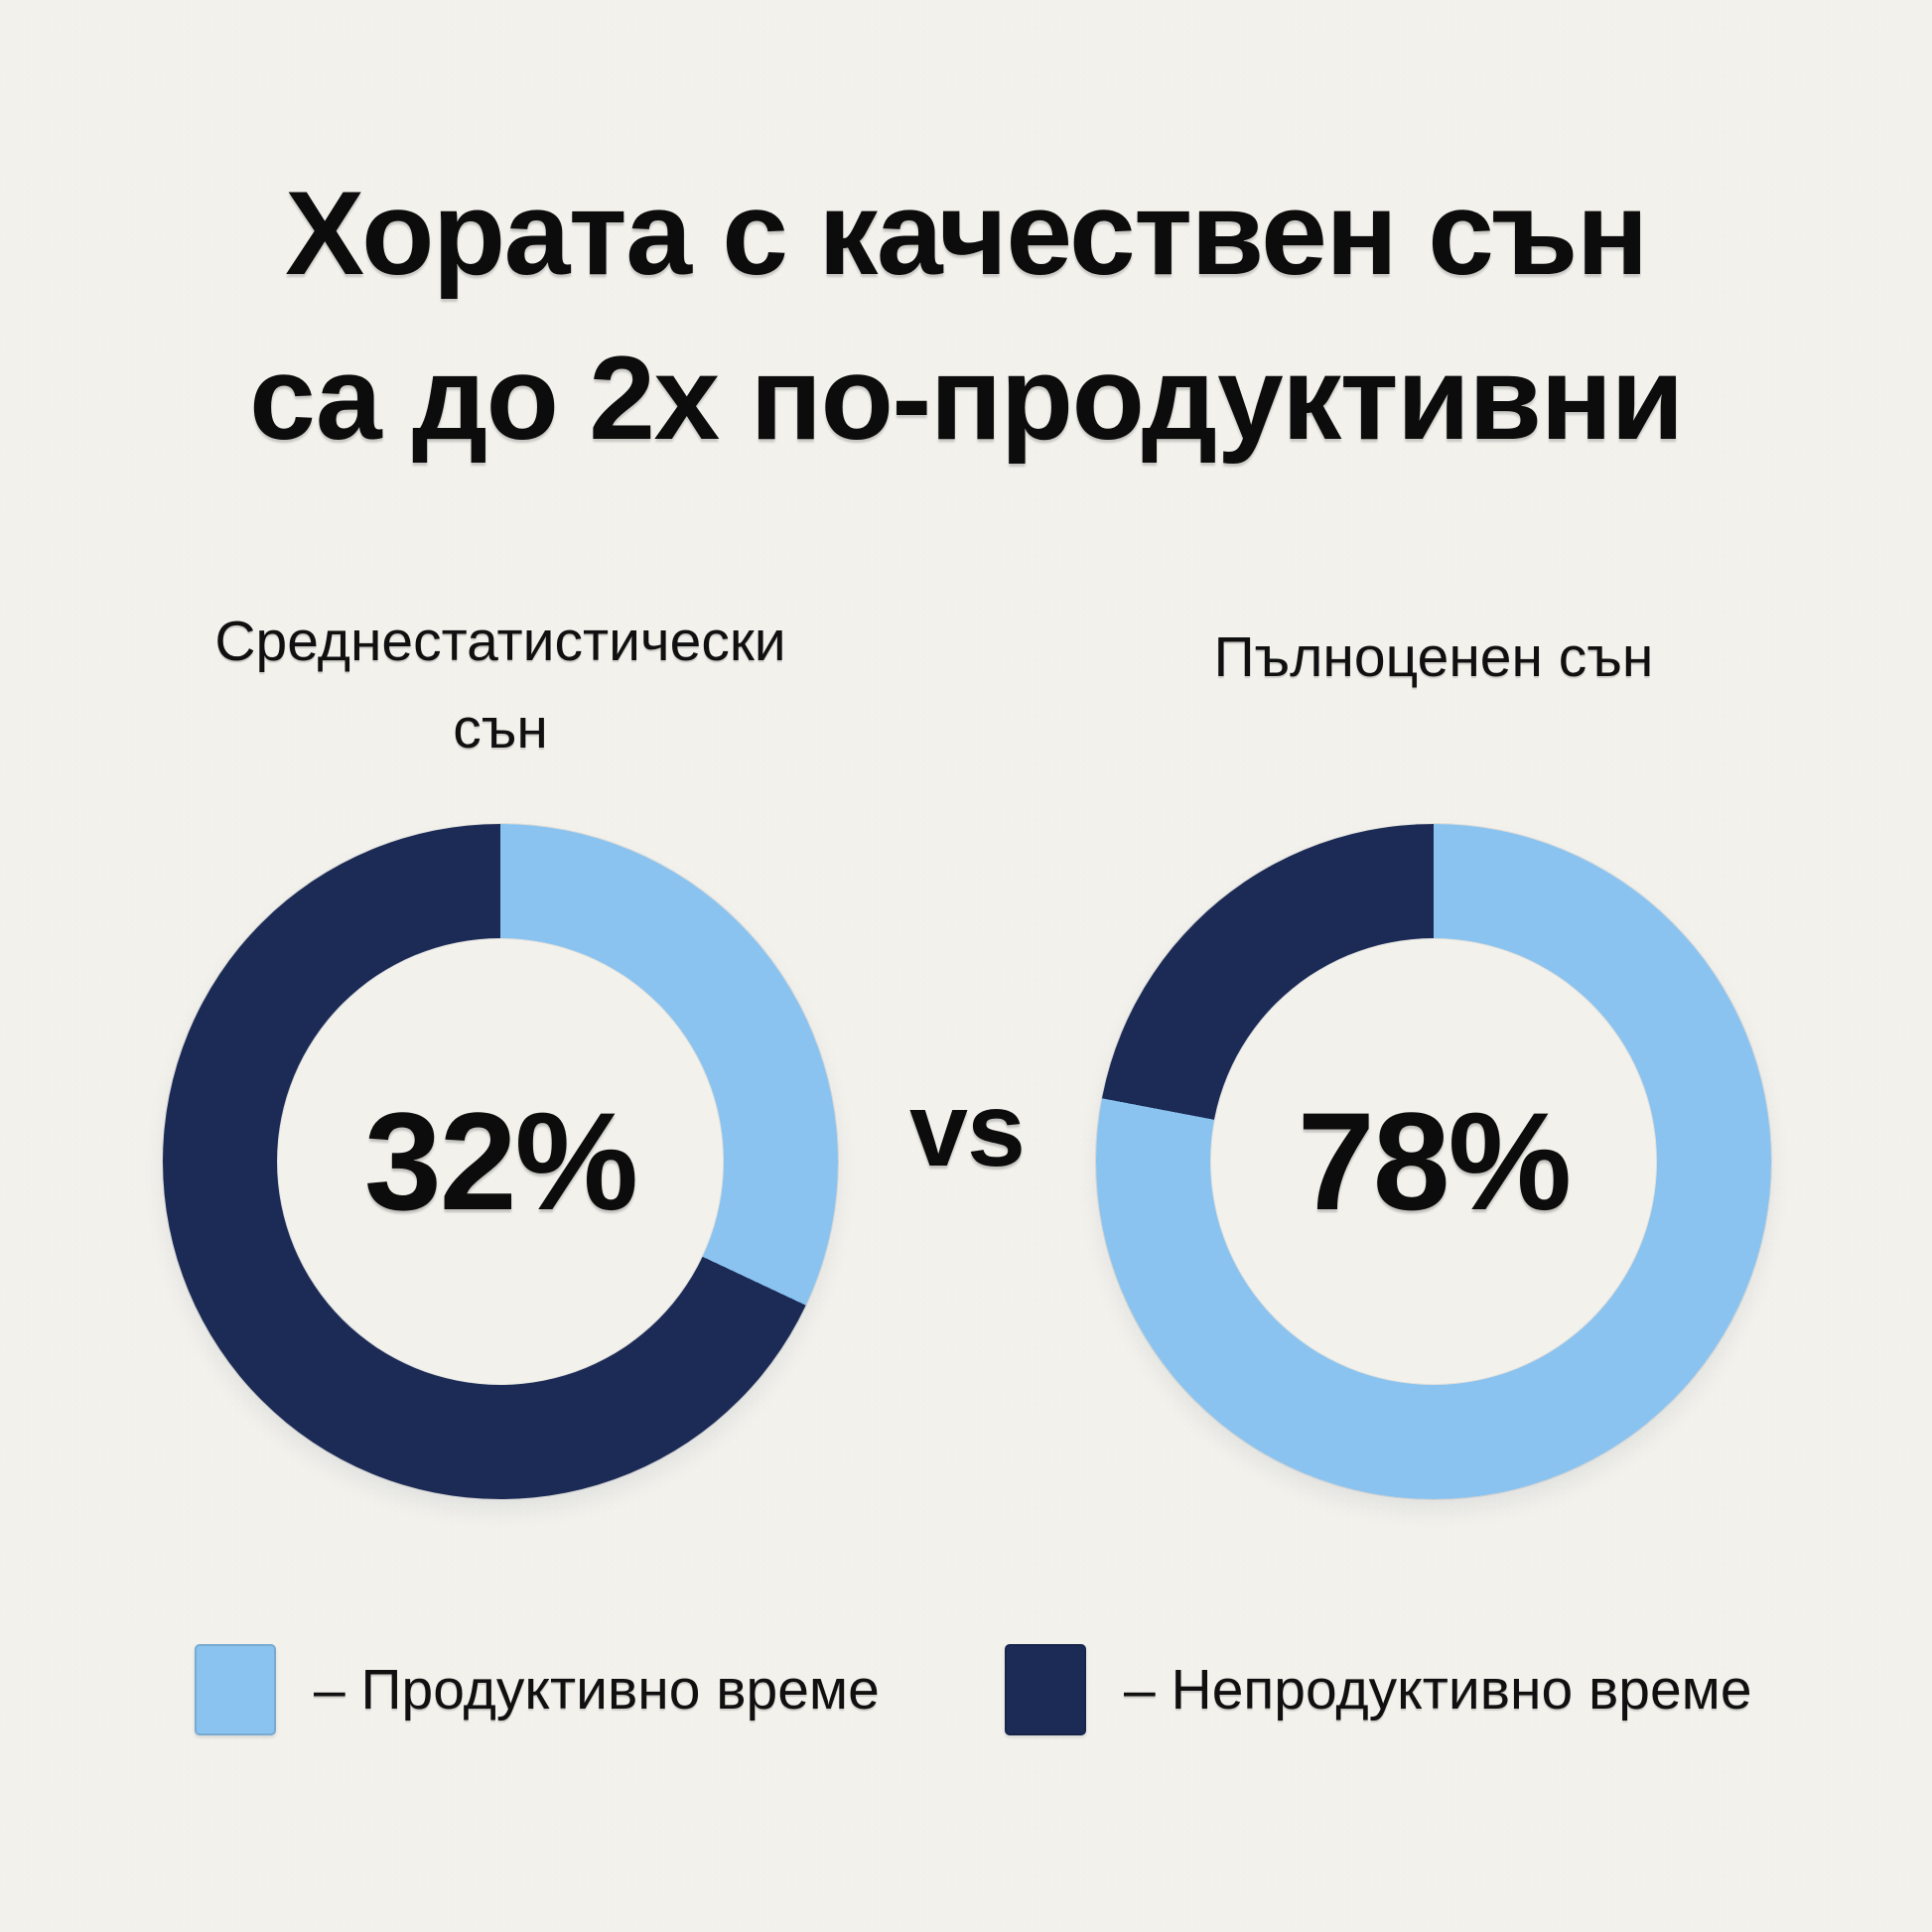 This screenshot has height=1932, width=1932. I want to click on productive-color-swatch, so click(235, 1690).